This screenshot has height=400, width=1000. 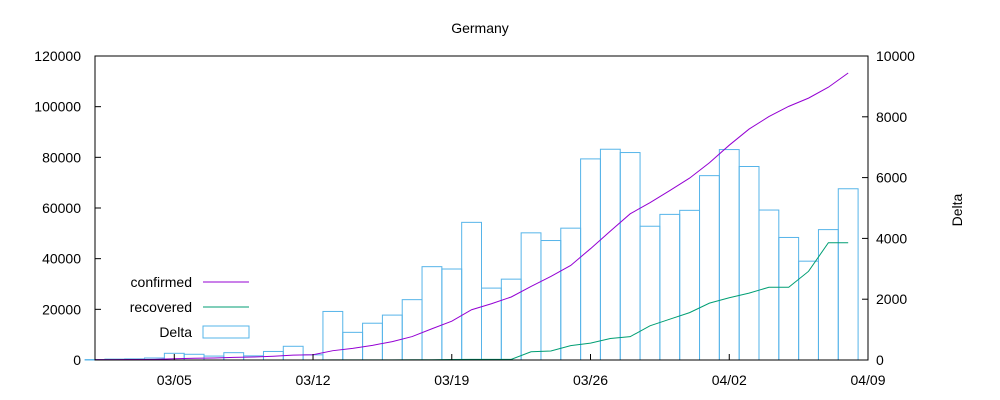 What do you see at coordinates (895, 56) in the screenshot?
I see `y2-tick-label: 10000` at bounding box center [895, 56].